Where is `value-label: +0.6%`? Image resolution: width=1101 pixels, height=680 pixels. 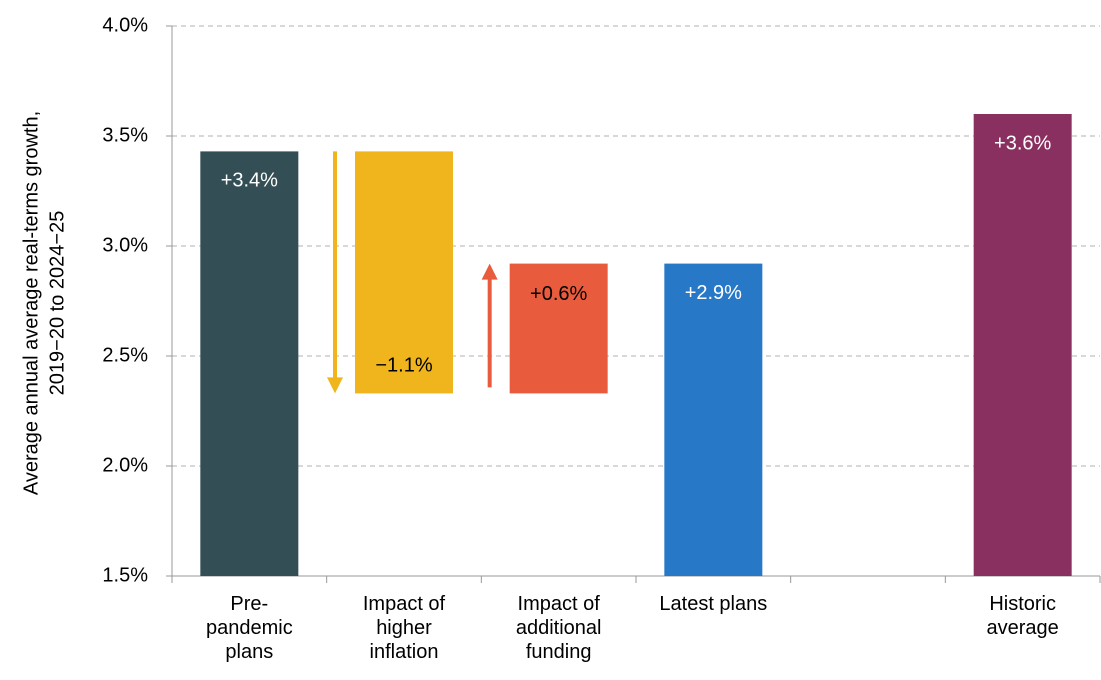 value-label: +0.6% is located at coordinates (558, 294).